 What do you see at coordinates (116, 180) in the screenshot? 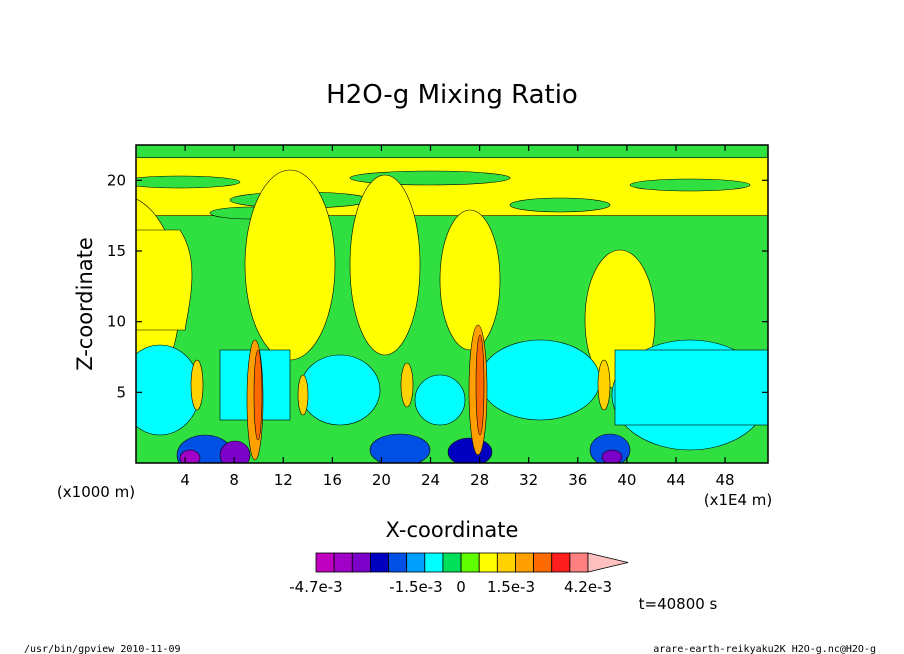
I see `y-tick-label: 20` at bounding box center [116, 180].